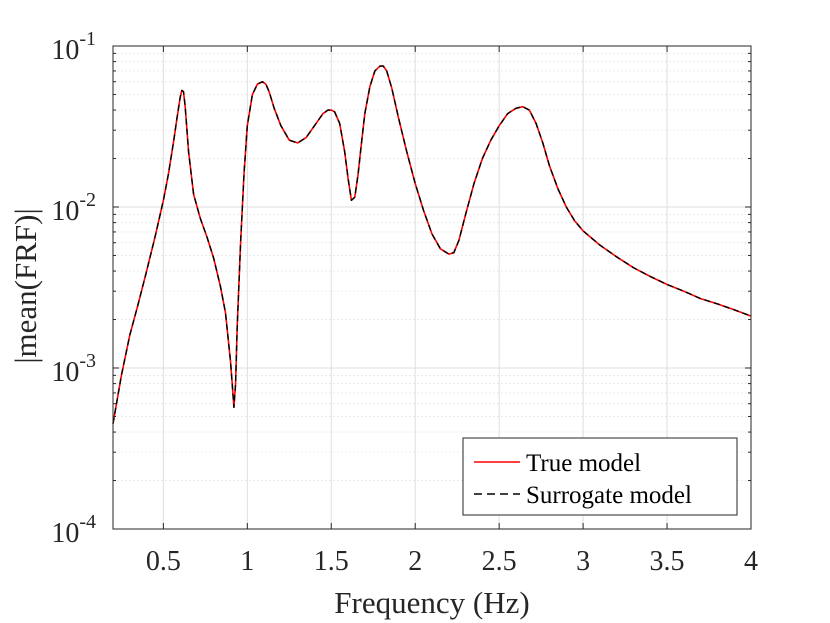 The height and width of the screenshot is (623, 830). Describe the element at coordinates (499, 561) in the screenshot. I see `x-tick-label: 2.5` at that location.